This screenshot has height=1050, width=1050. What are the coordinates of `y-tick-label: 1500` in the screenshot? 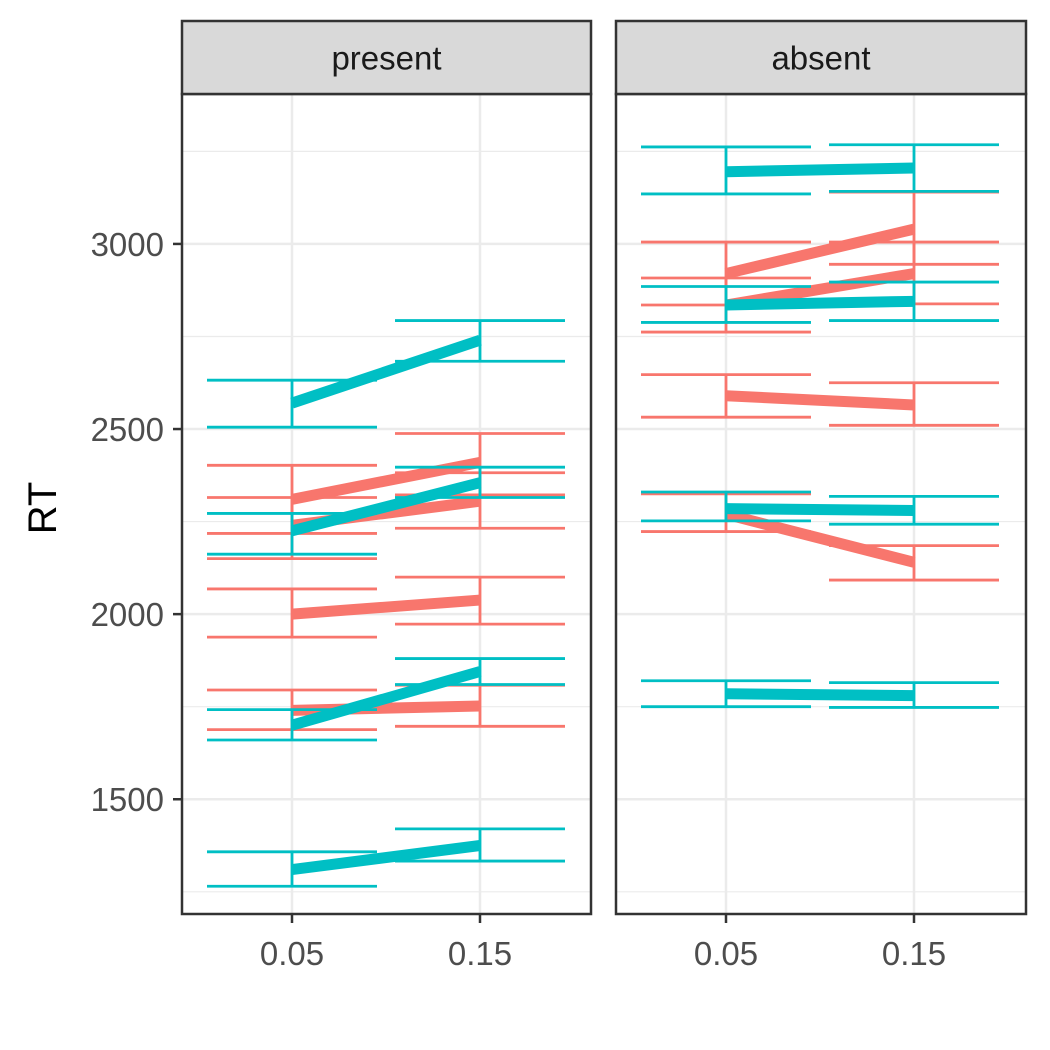 It's located at (127, 799).